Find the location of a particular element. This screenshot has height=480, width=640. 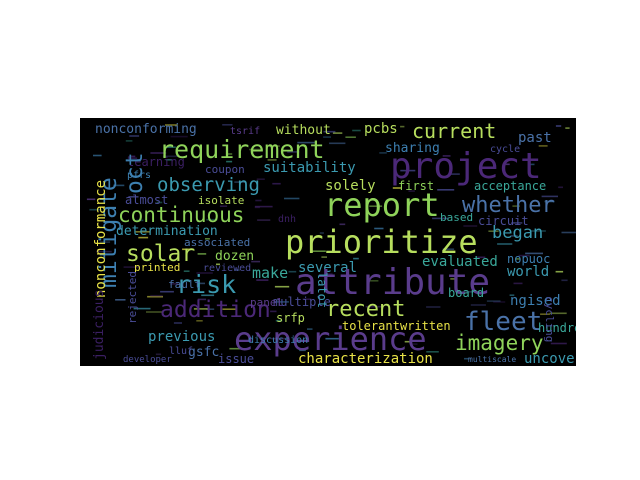

word-tolerant: tolerant is located at coordinates (371, 326).